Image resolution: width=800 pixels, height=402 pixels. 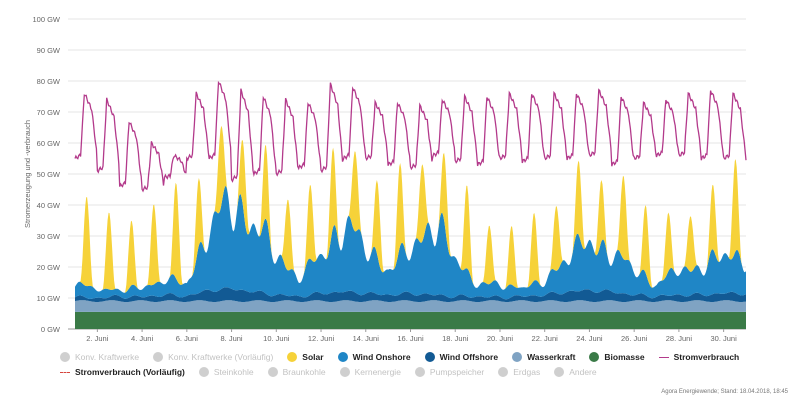 What do you see at coordinates (377, 372) in the screenshot?
I see `legend-label: Kernenergie` at bounding box center [377, 372].